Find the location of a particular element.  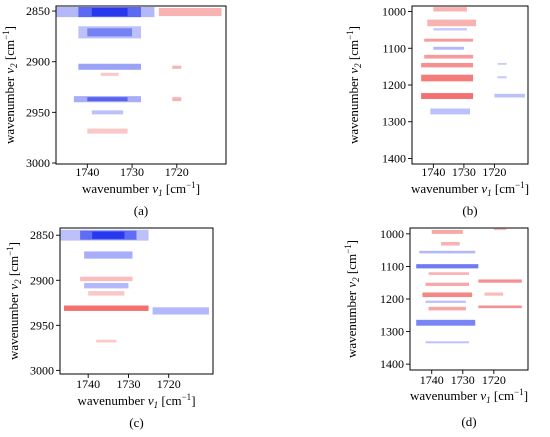

plot-border is located at coordinates (136, 301).